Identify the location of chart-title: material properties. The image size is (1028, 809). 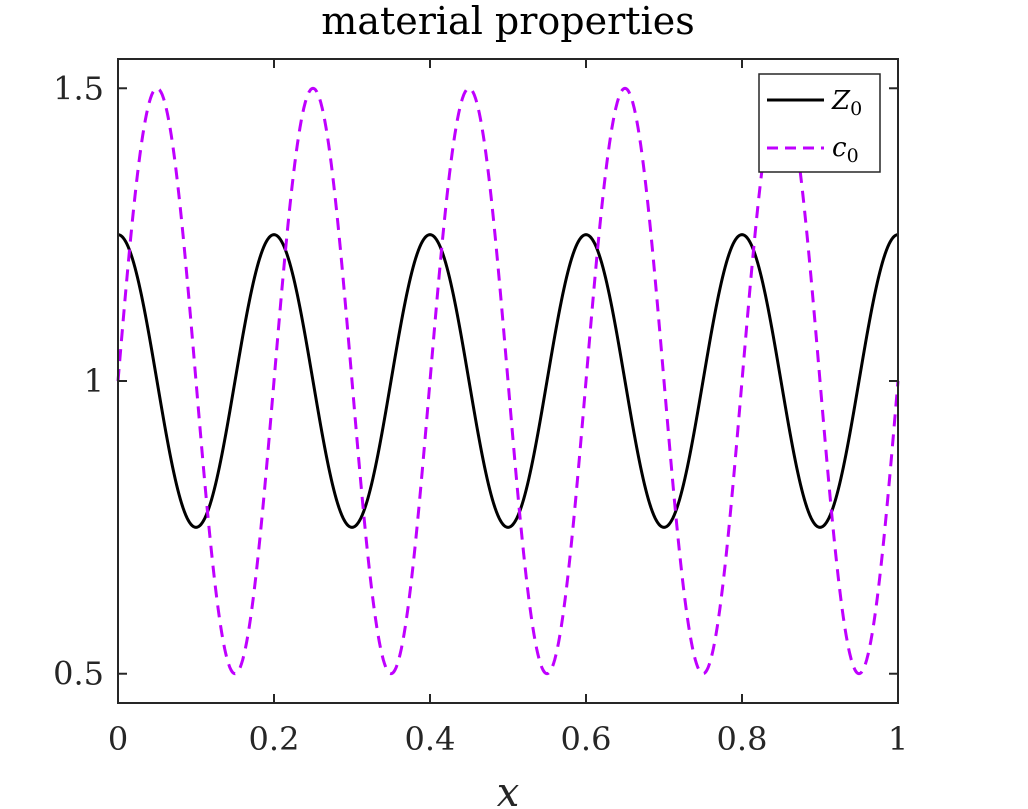
(507, 21).